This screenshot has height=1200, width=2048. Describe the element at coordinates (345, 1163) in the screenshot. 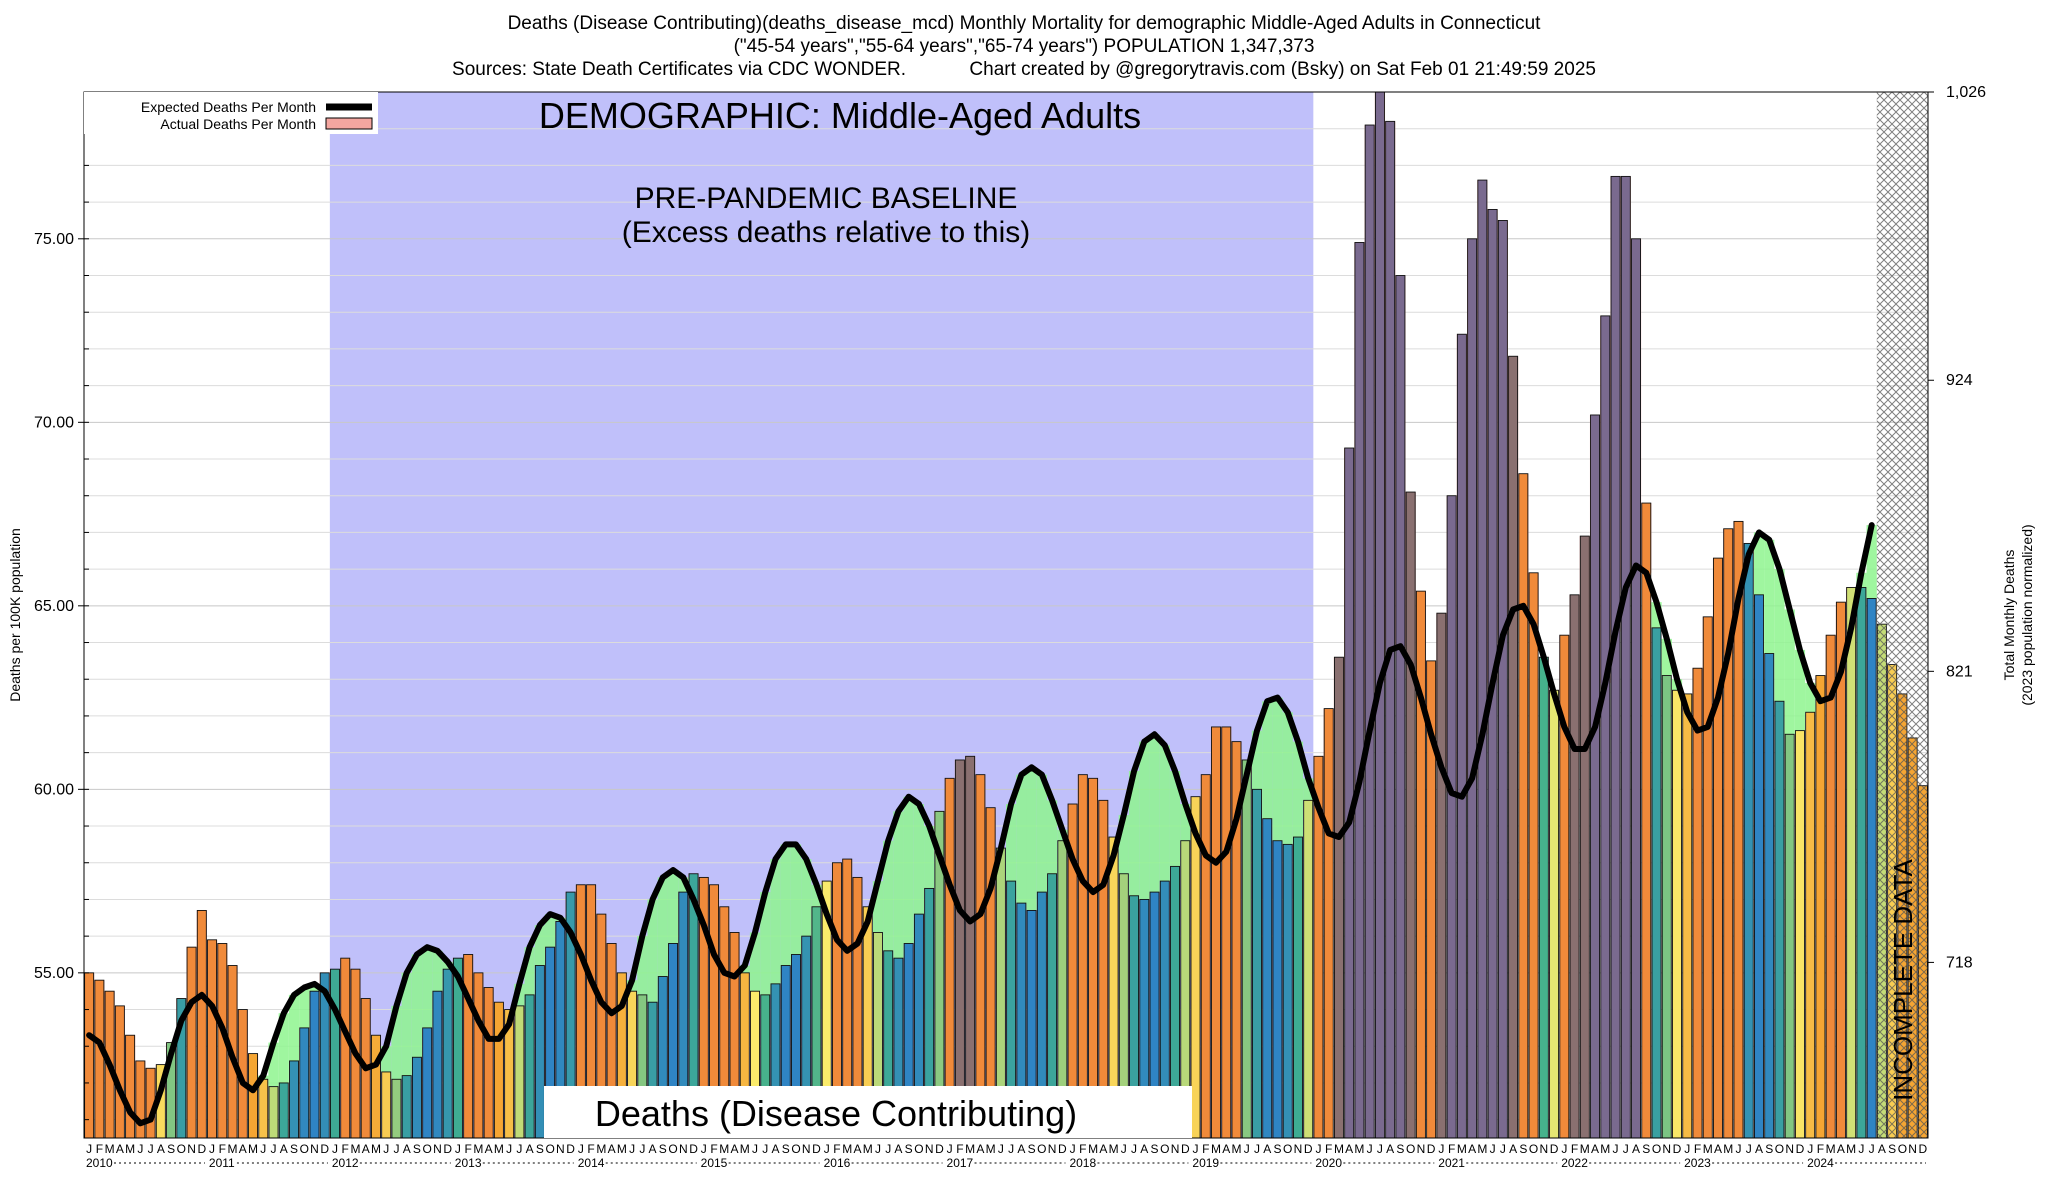

I see `x-year-label: 2012` at that location.